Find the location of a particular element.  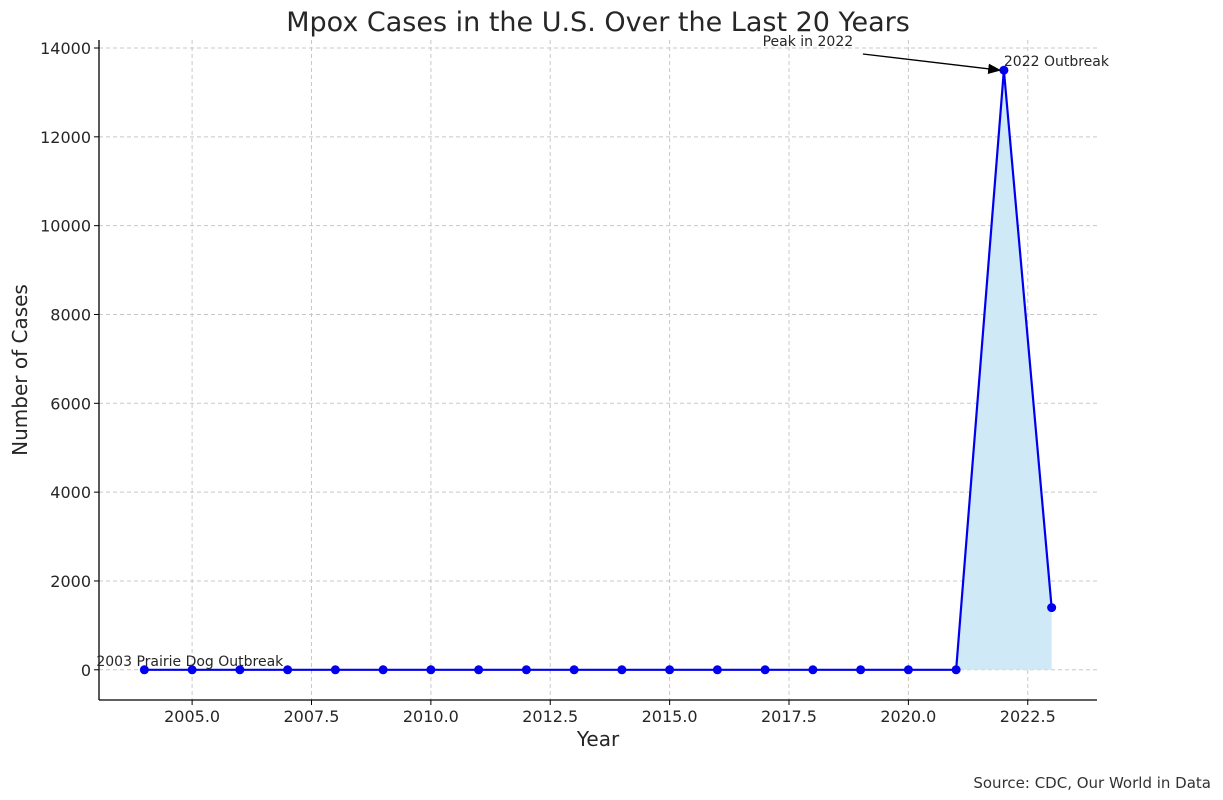

data-point-2004 is located at coordinates (144, 670).